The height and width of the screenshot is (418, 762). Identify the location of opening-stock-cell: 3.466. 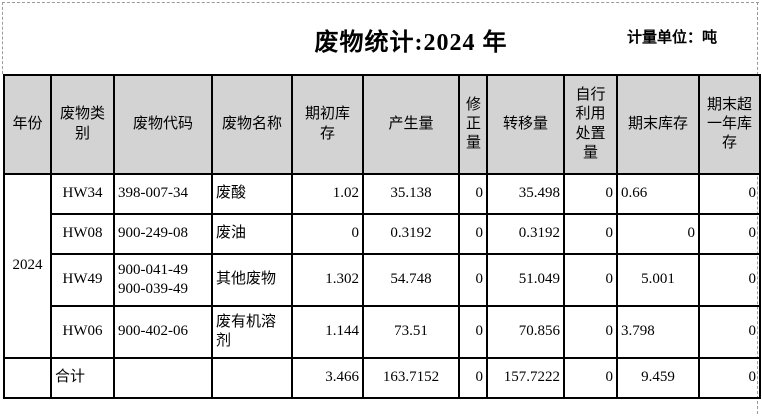
(327, 378).